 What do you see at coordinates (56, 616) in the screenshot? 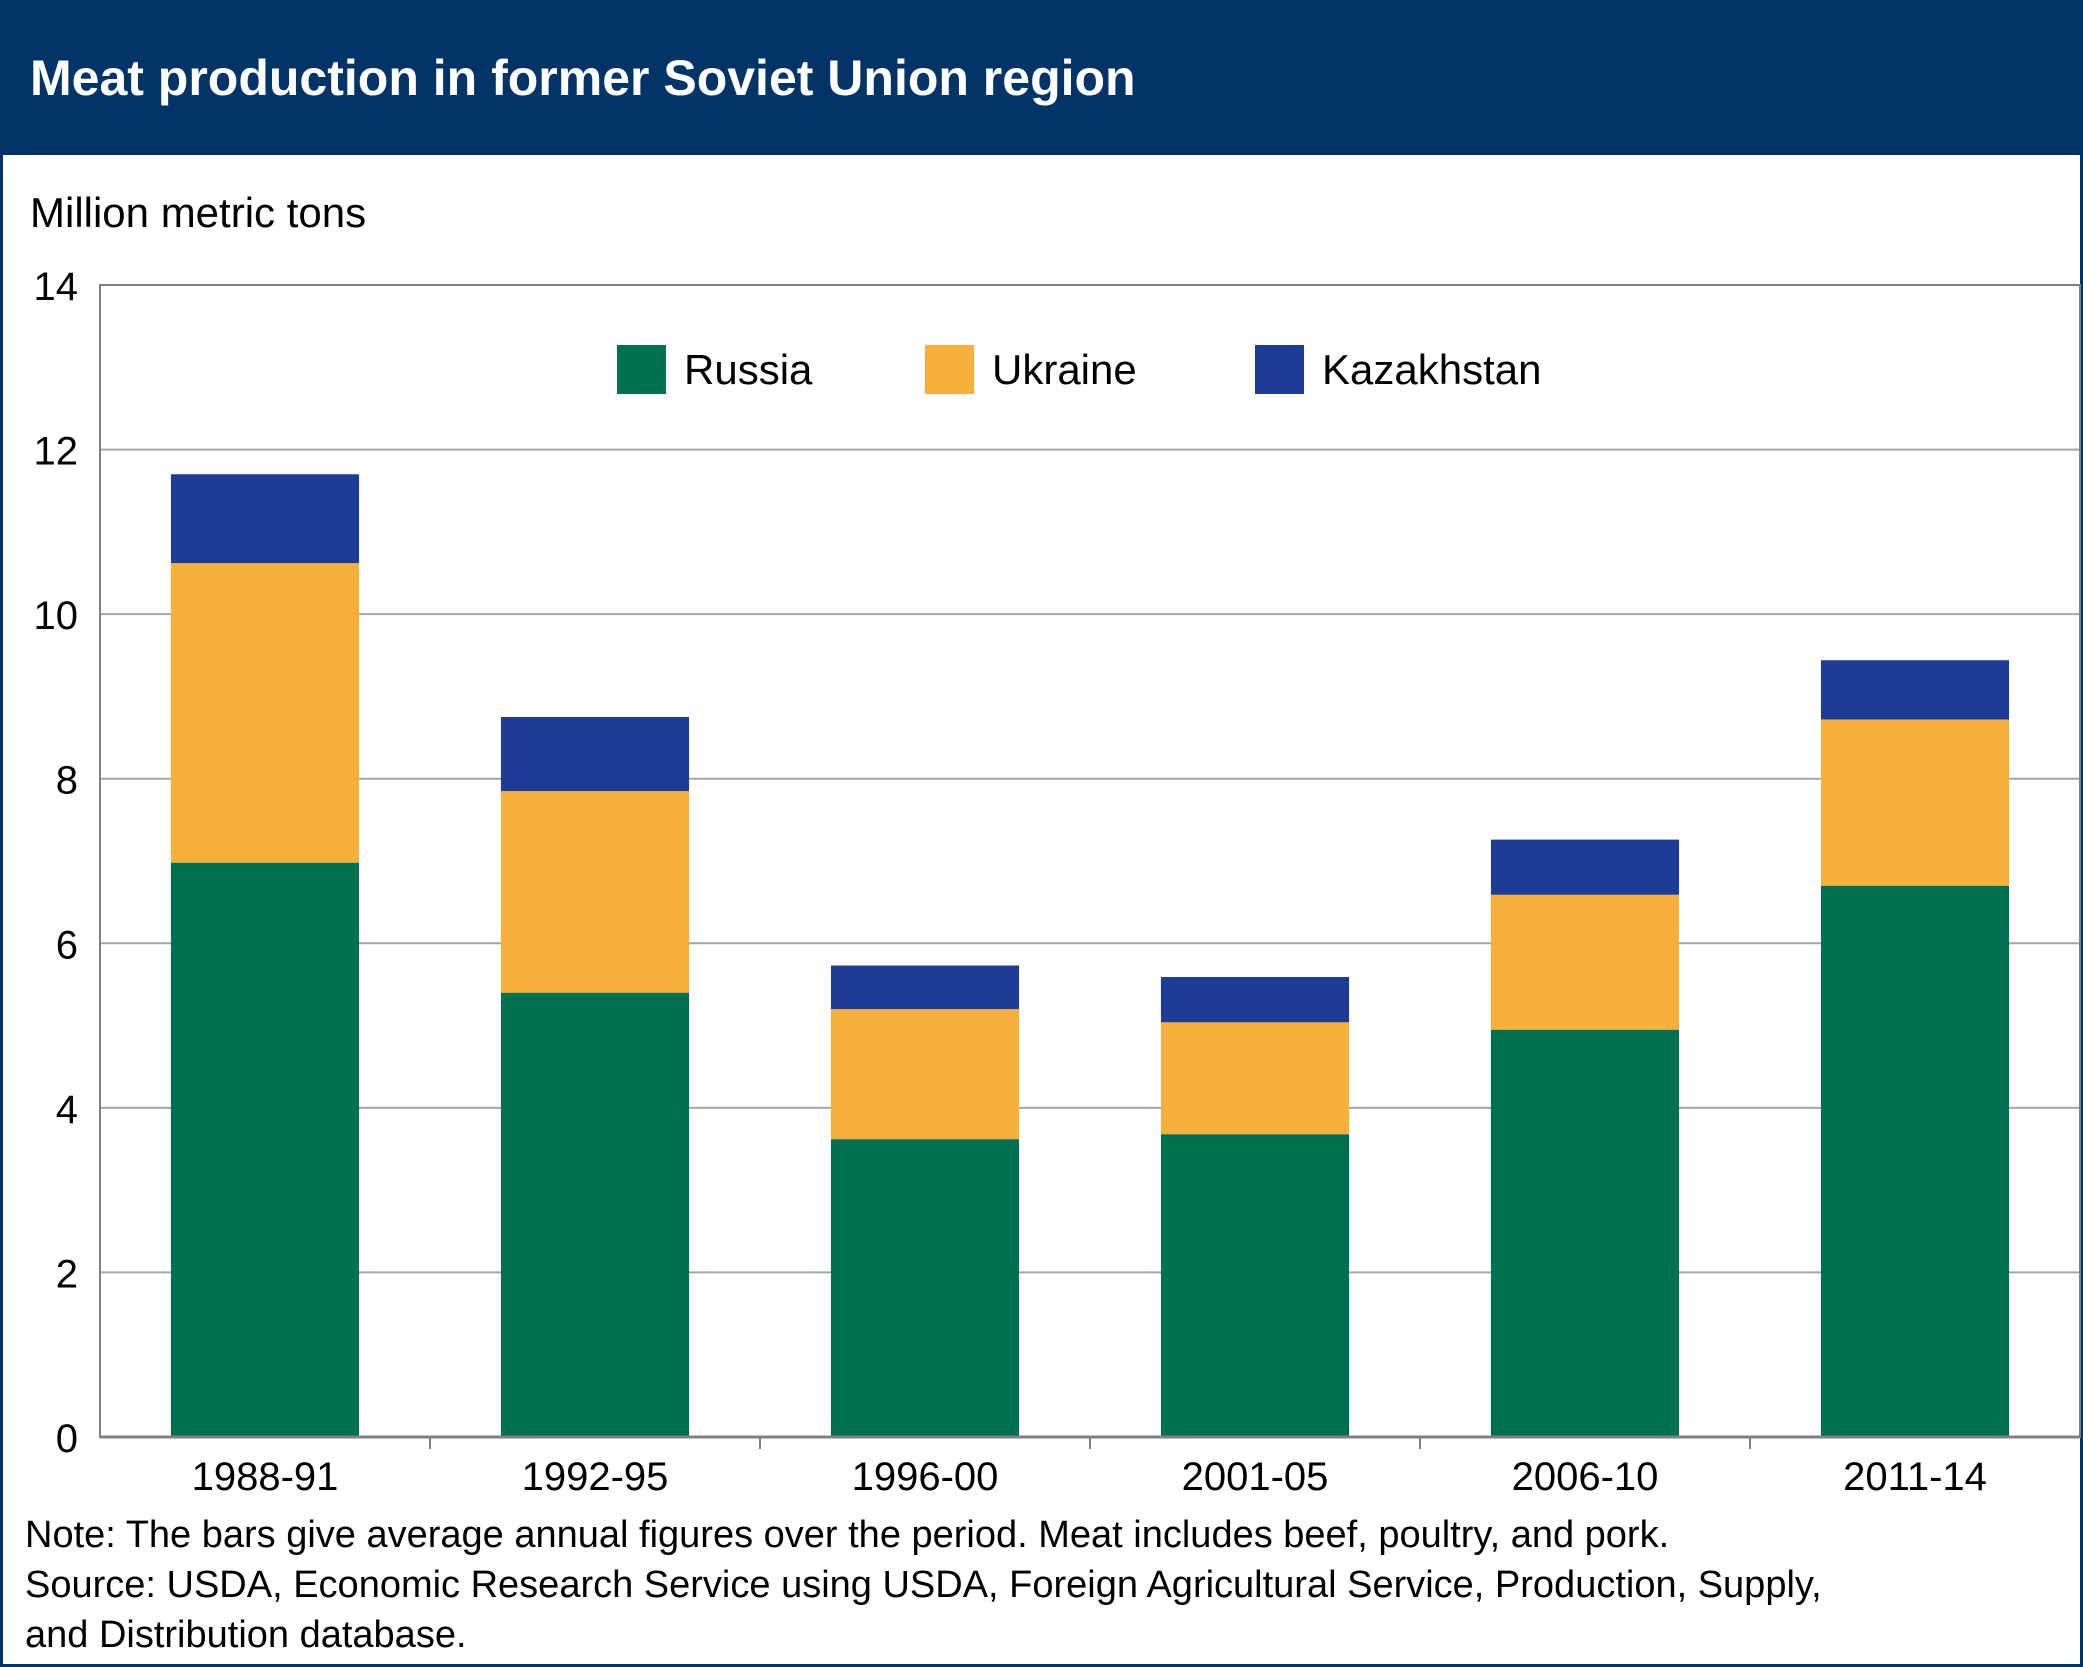
I see `y-tick-label: 10` at bounding box center [56, 616].